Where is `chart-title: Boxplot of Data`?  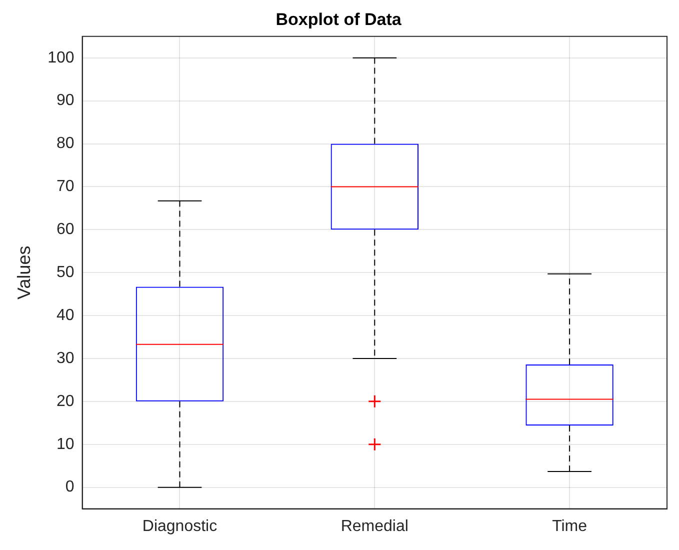
chart-title: Boxplot of Data is located at coordinates (339, 19).